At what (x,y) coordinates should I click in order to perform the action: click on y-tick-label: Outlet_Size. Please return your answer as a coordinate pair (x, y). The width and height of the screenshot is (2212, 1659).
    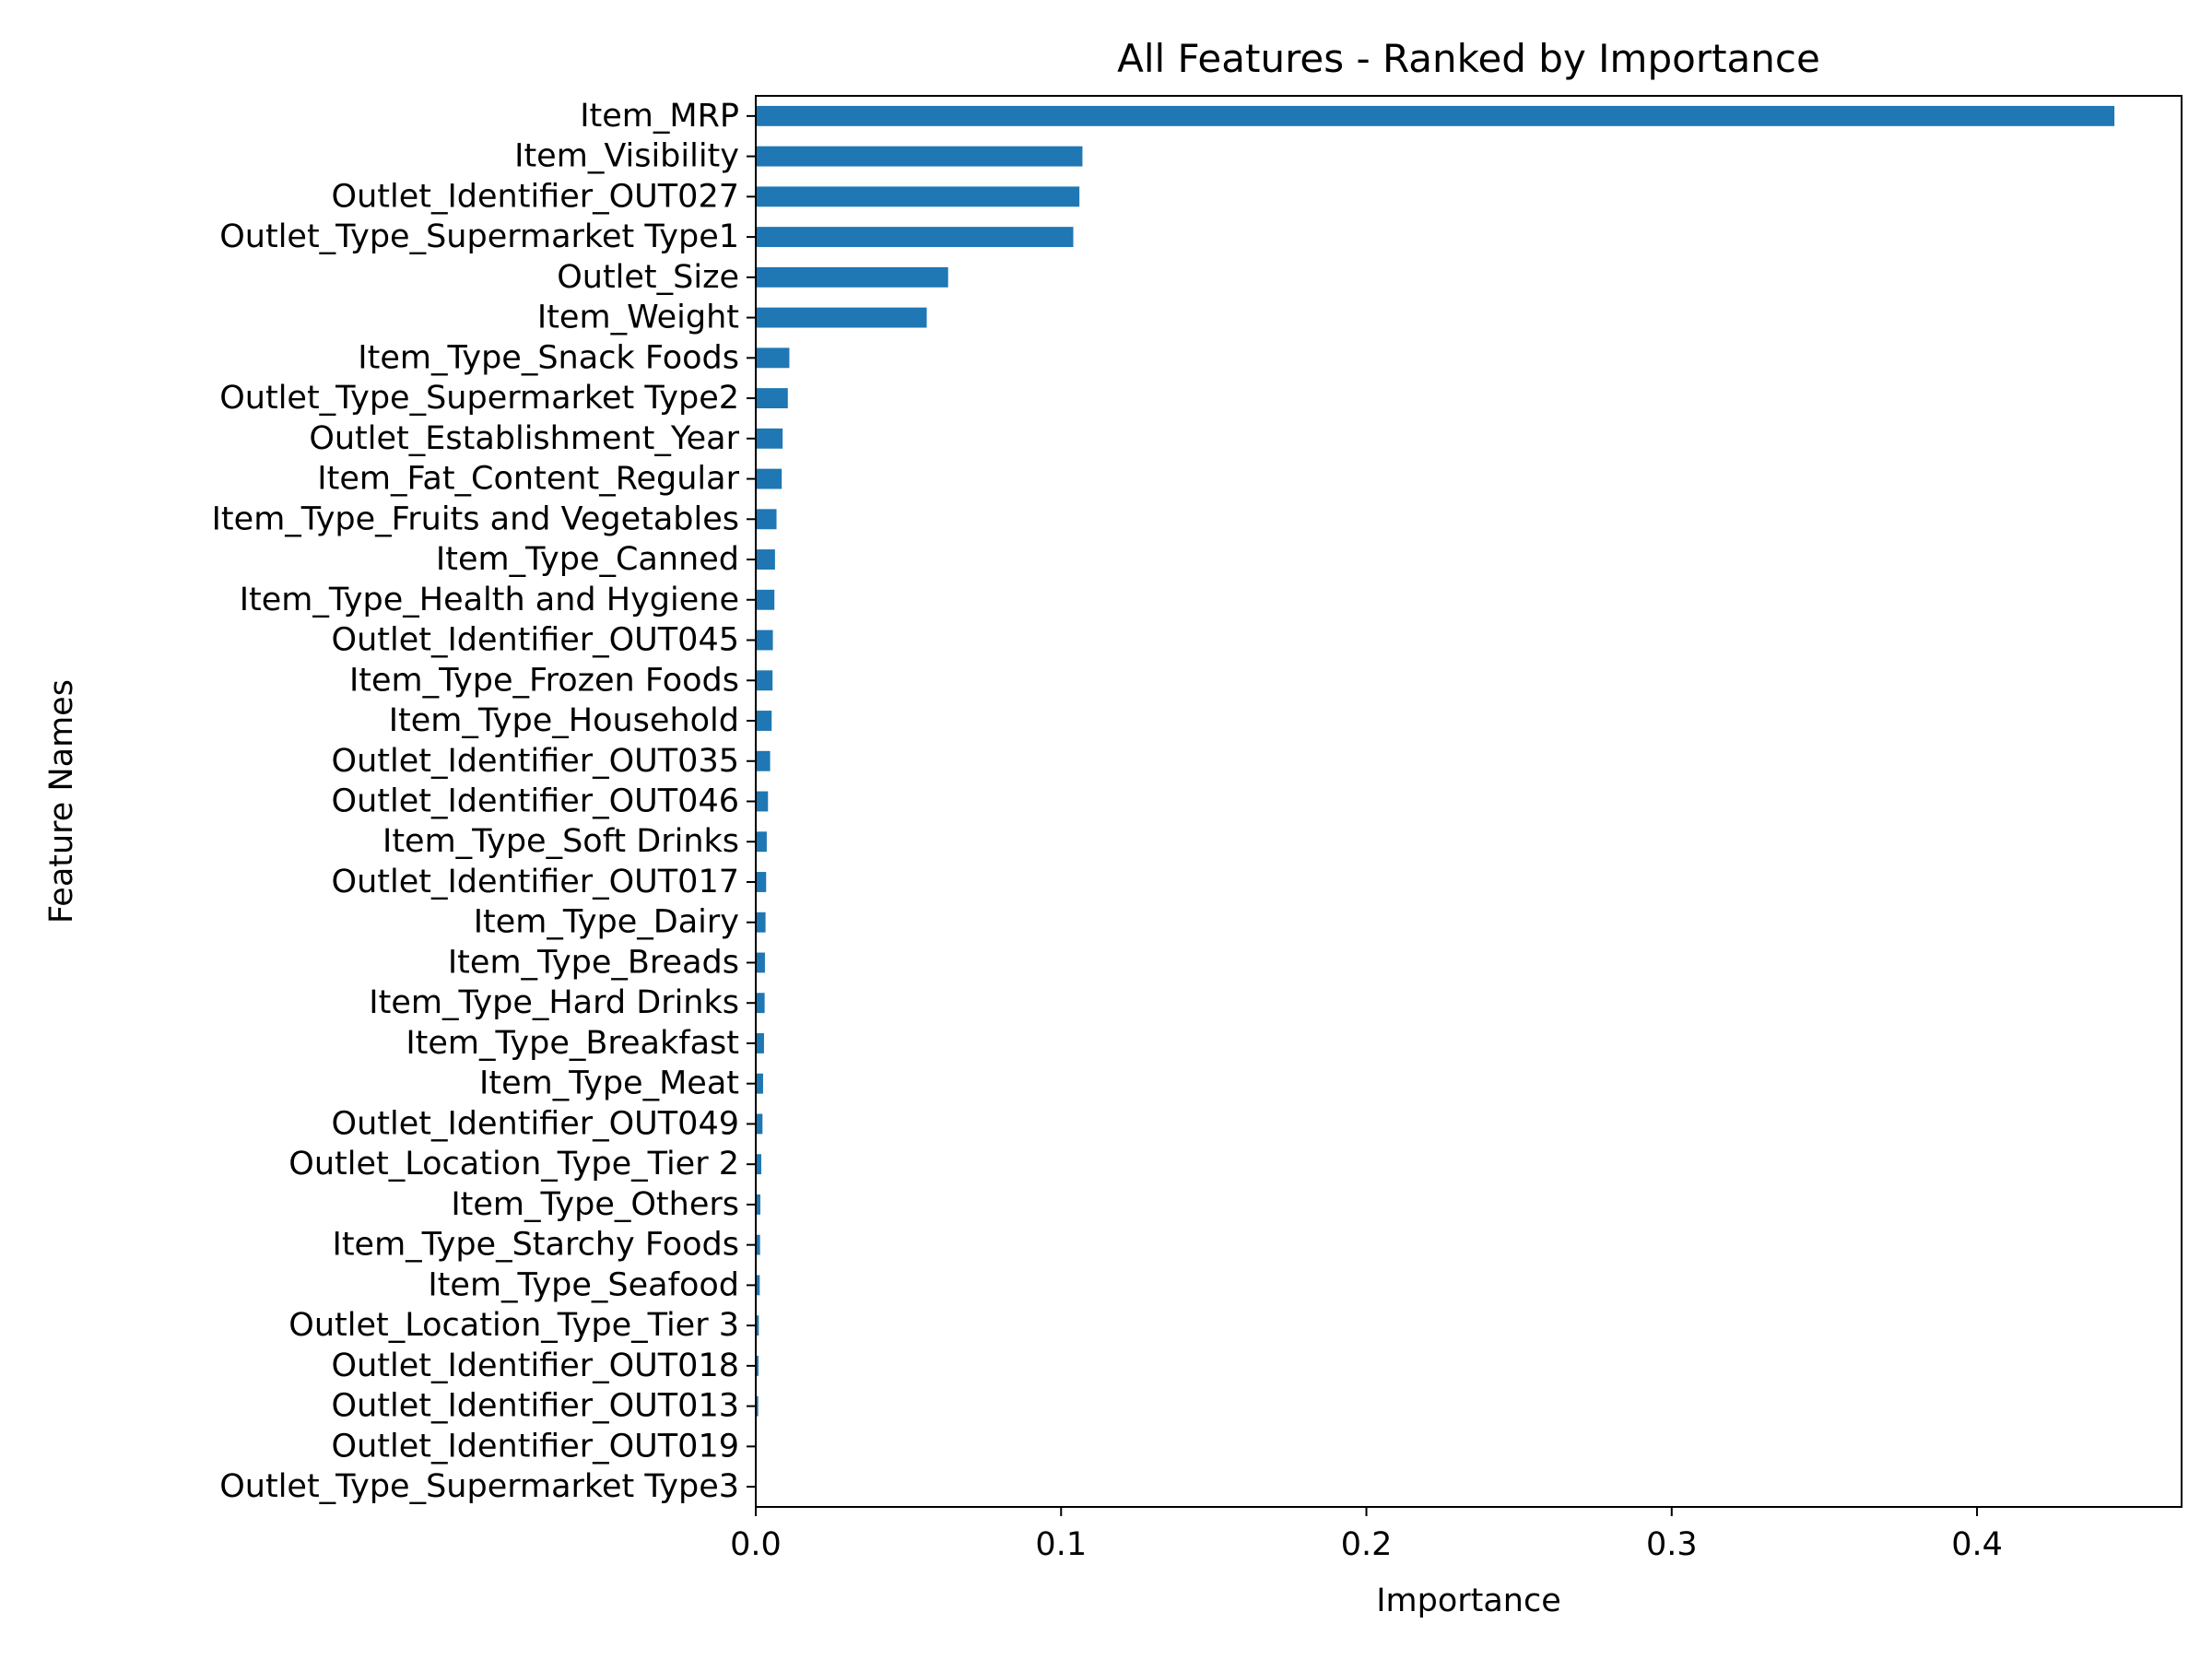
    Looking at the image, I should click on (648, 277).